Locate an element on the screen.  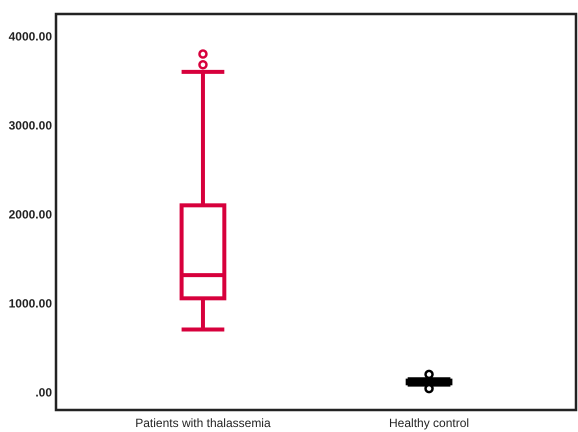
y-tick-label: 4000.00 is located at coordinates (30, 36).